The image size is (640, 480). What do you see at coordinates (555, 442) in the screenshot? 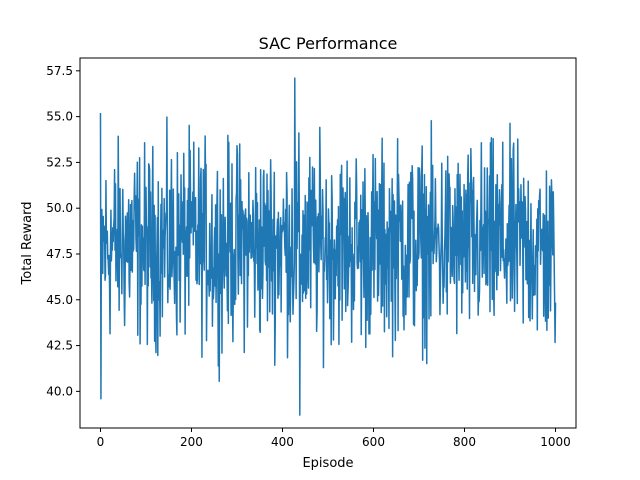
I see `x-tick-label: 1000` at bounding box center [555, 442].